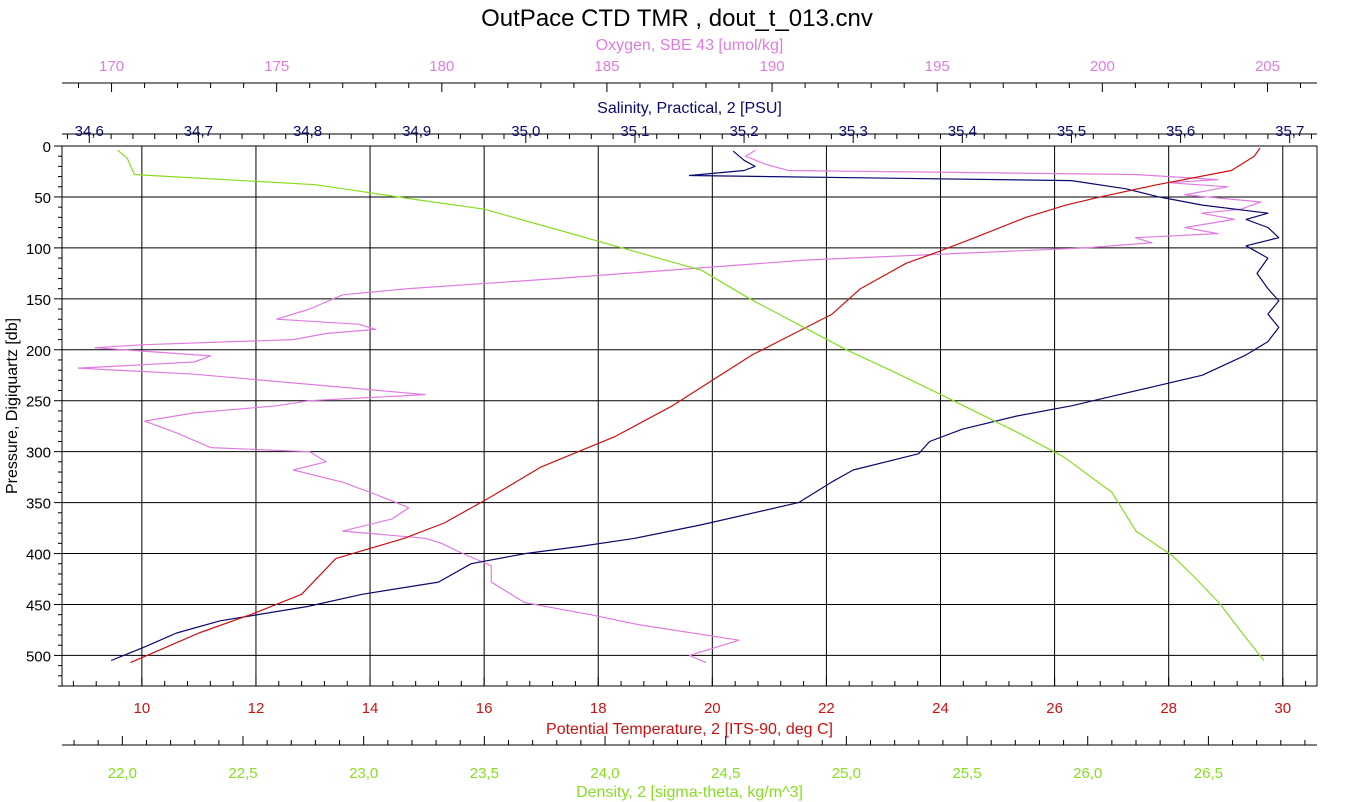 Image resolution: width=1353 pixels, height=802 pixels. Describe the element at coordinates (743, 131) in the screenshot. I see `salinity-tick-label: 35,2` at that location.